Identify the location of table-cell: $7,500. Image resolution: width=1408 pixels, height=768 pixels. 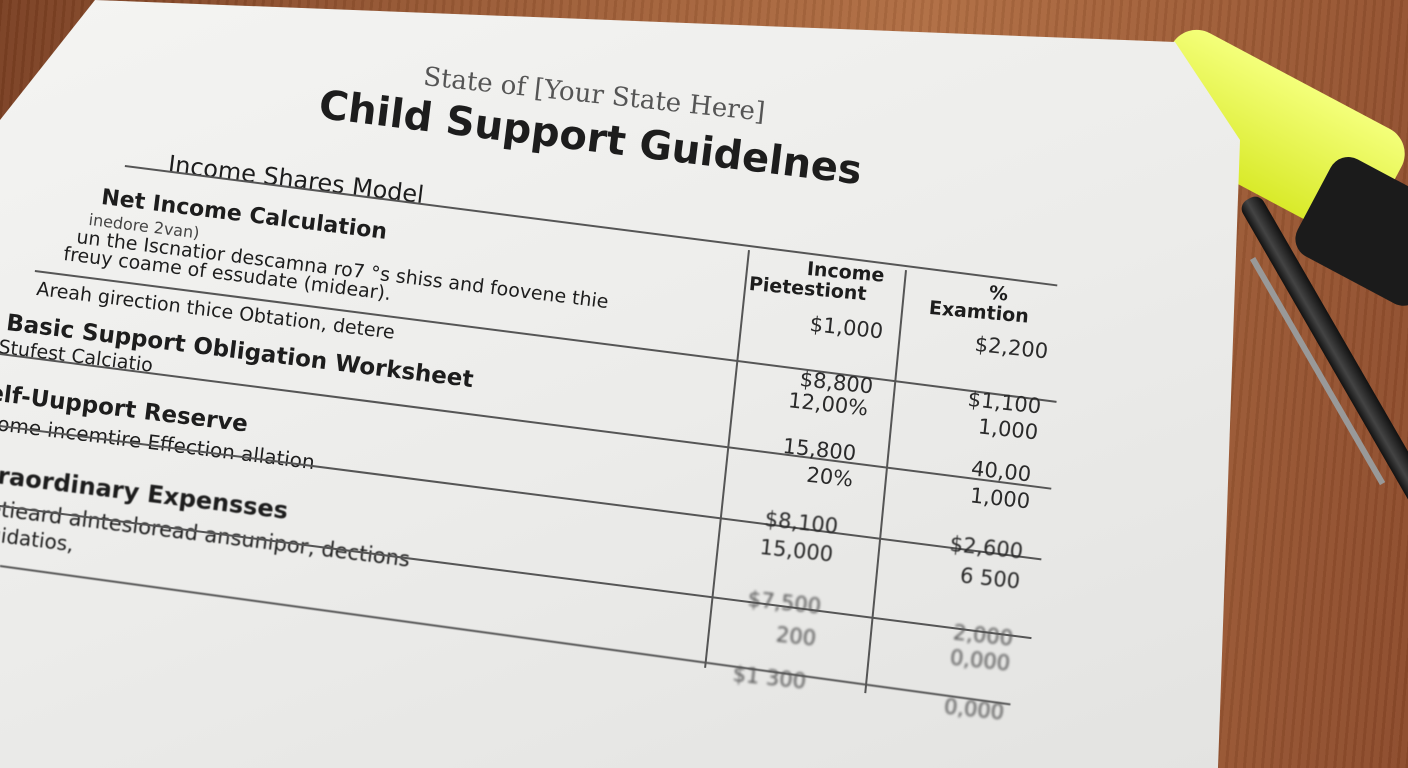
(784, 602).